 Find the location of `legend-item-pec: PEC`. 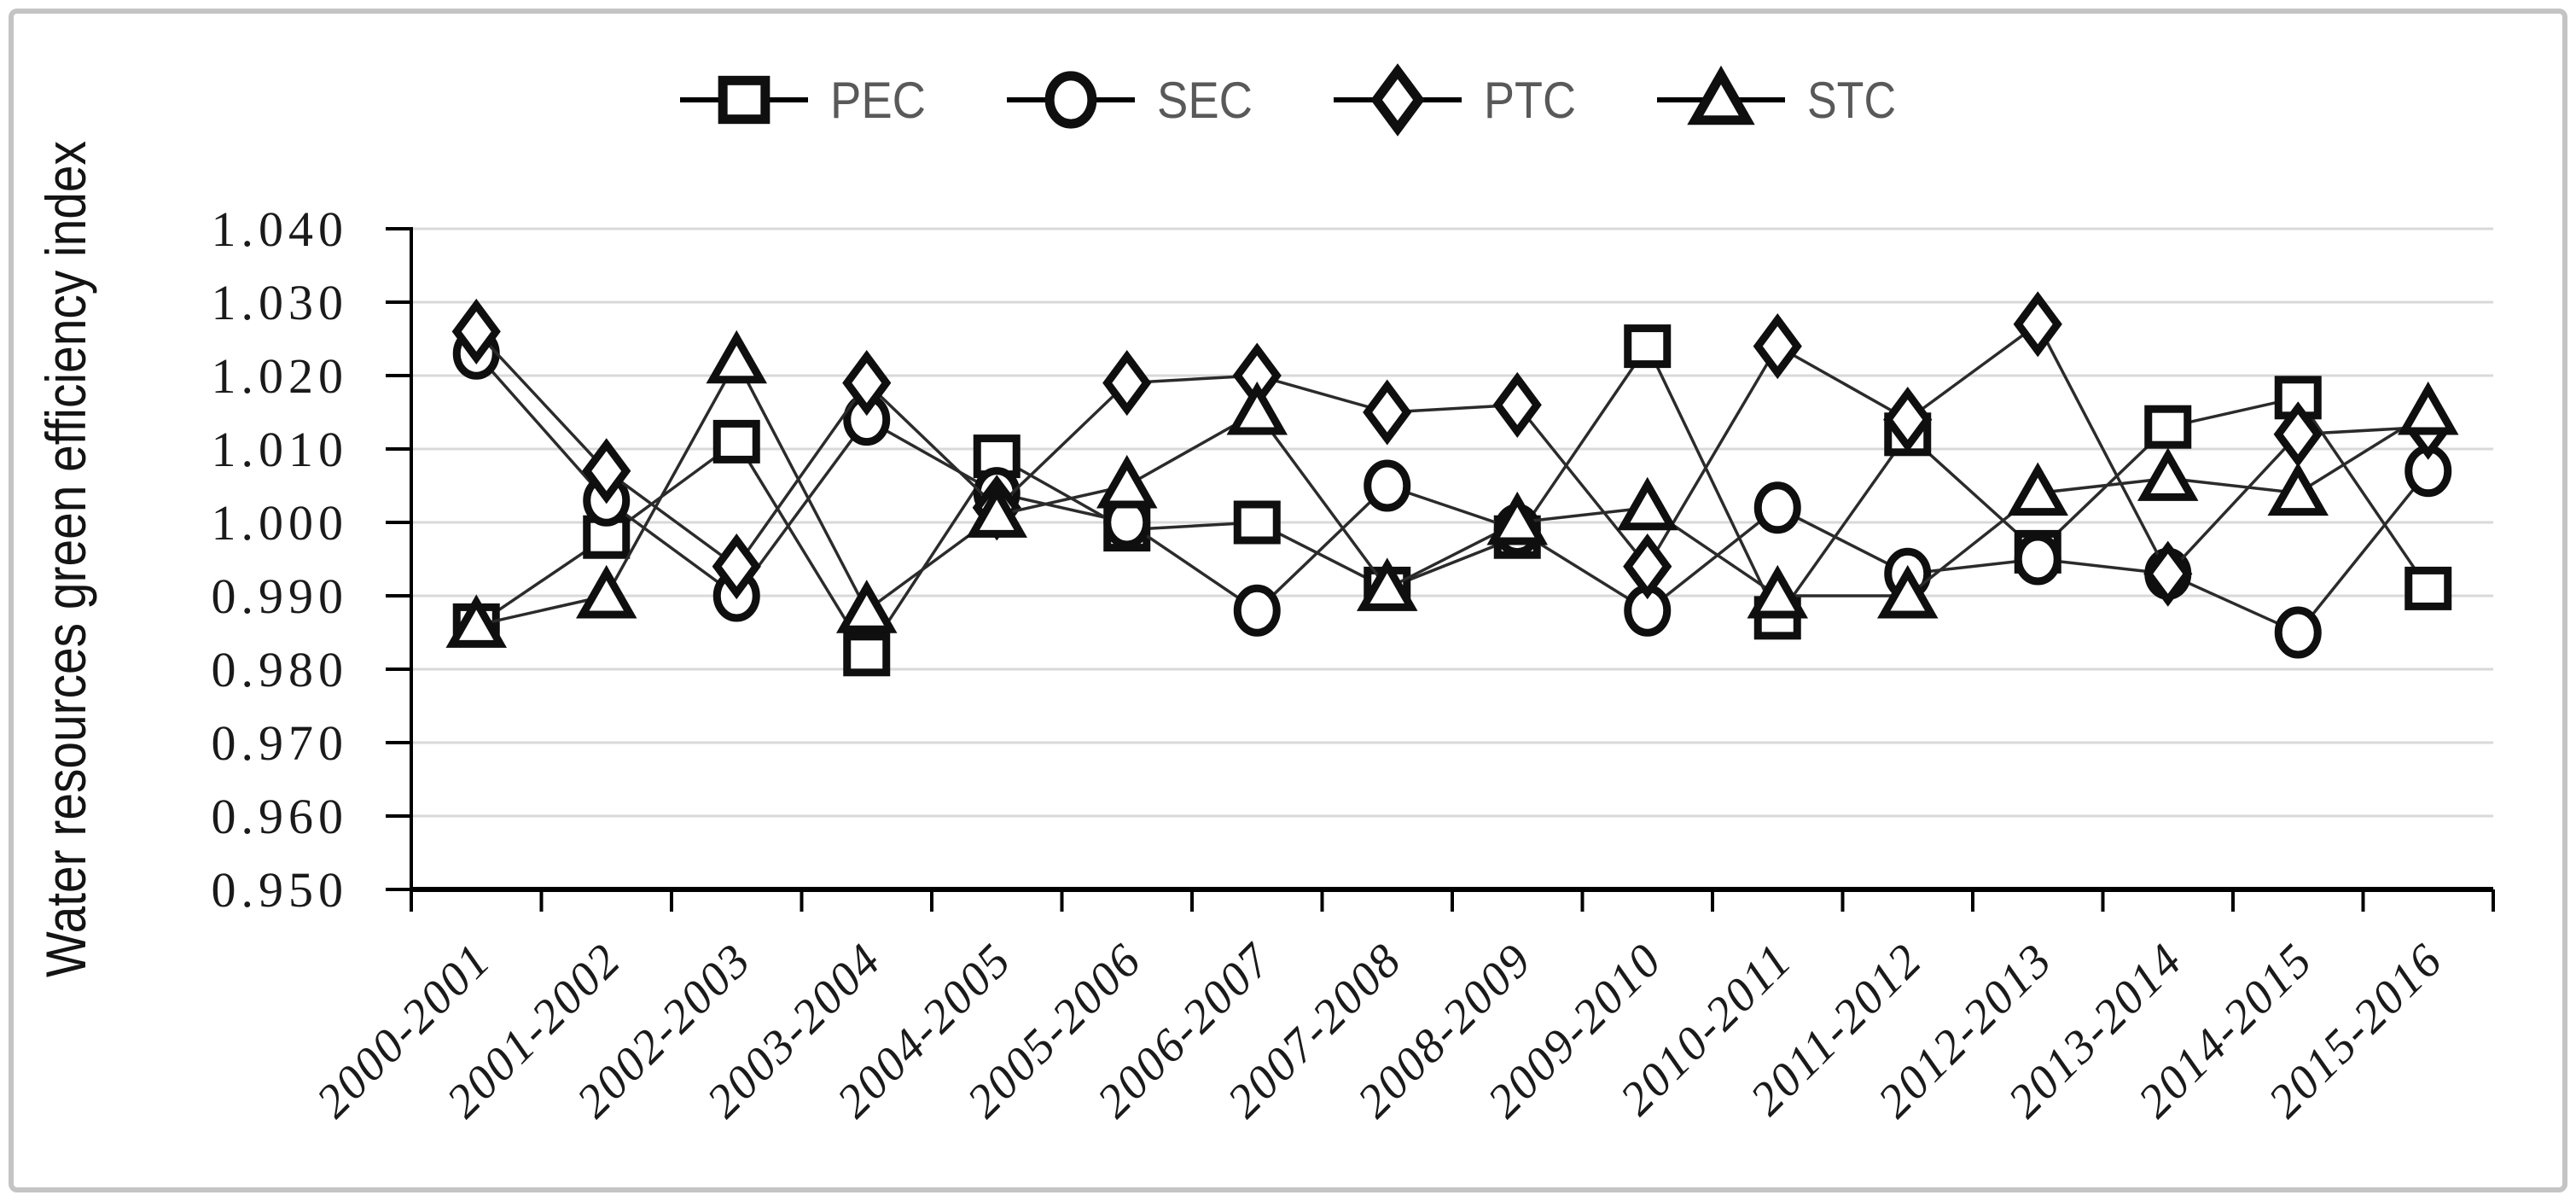

legend-item-pec: PEC is located at coordinates (803, 101).